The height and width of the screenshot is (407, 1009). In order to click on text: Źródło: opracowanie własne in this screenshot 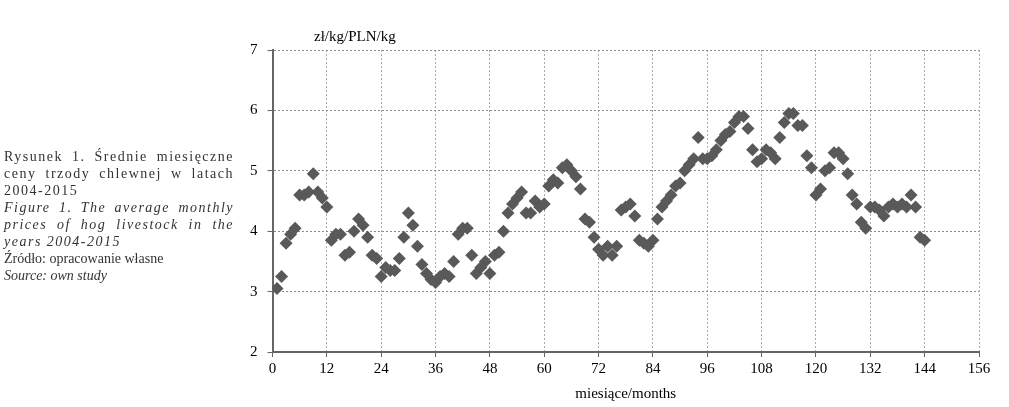, I will do `click(84, 258)`.